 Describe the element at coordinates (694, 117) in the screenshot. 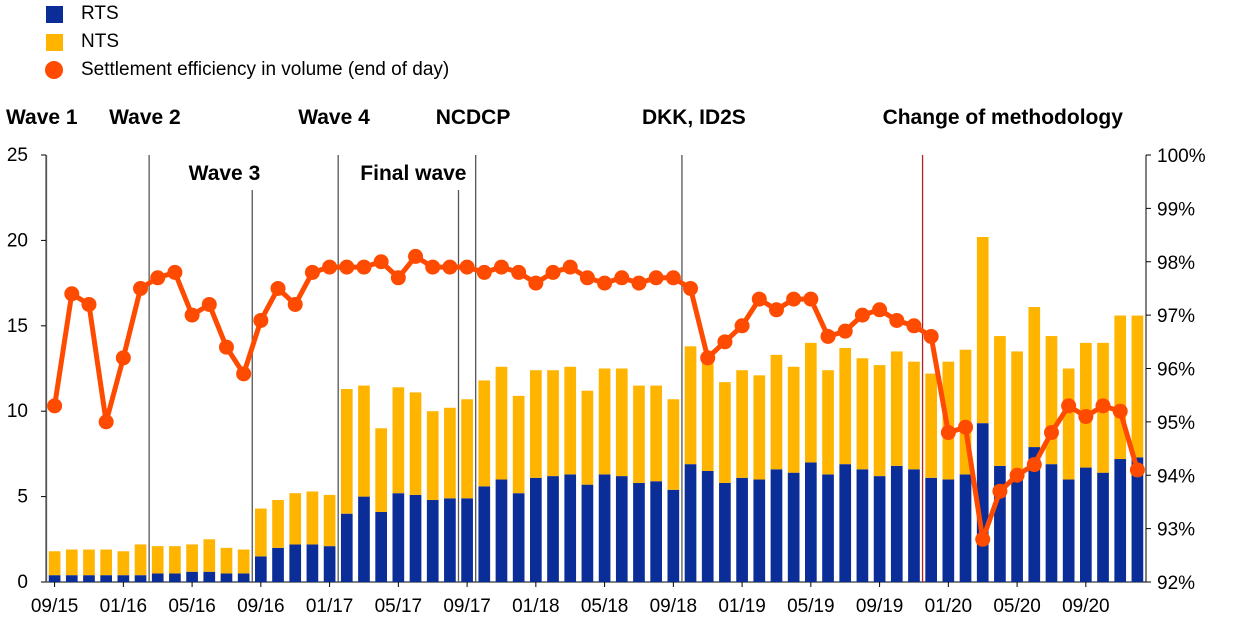

I see `event-label: DKK, ID2S` at that location.